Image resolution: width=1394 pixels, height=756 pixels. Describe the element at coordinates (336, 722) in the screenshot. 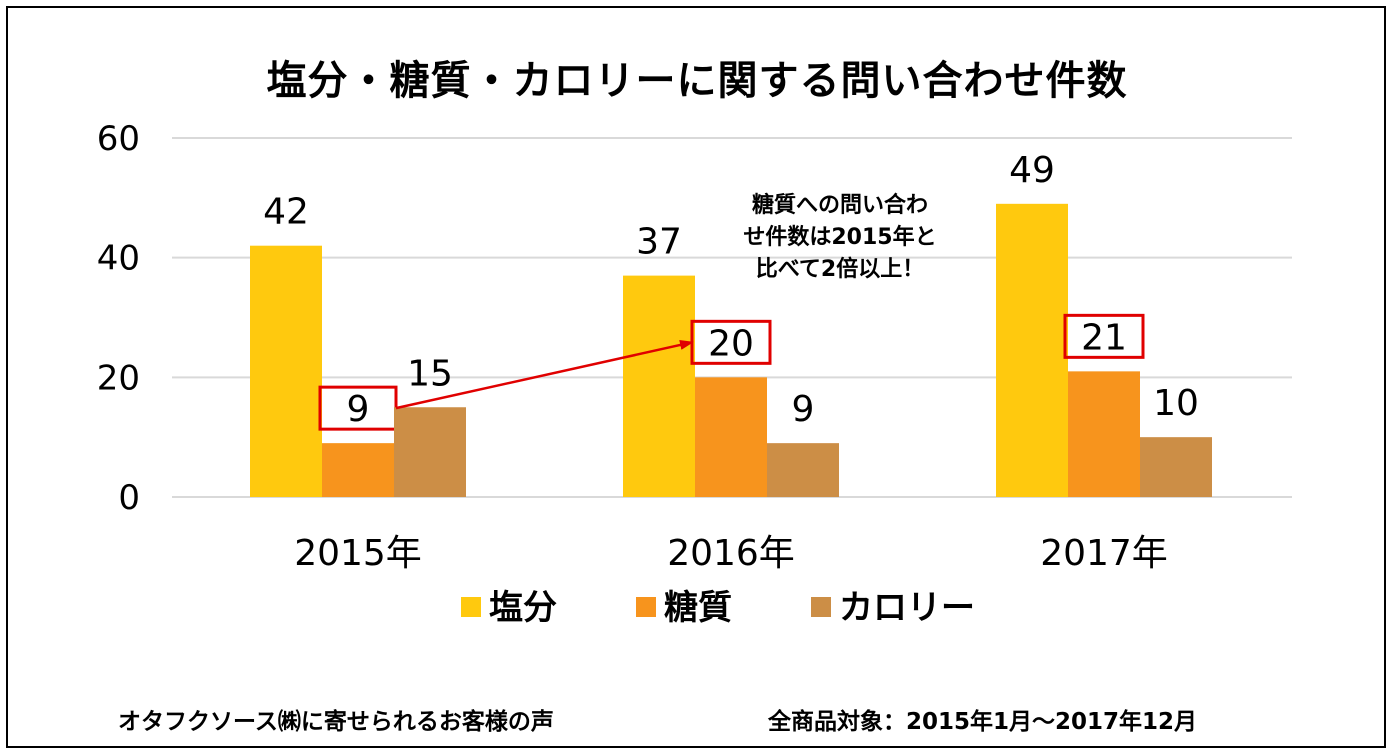

I see `footer-source: オタフクソース㈱に寄せられるお客様の声` at that location.